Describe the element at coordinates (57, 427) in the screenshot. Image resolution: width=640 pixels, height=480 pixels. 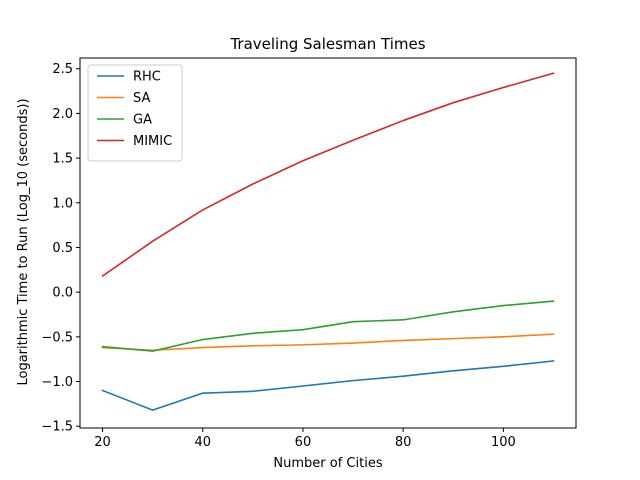
I see `y-tick-label: −1.5` at that location.